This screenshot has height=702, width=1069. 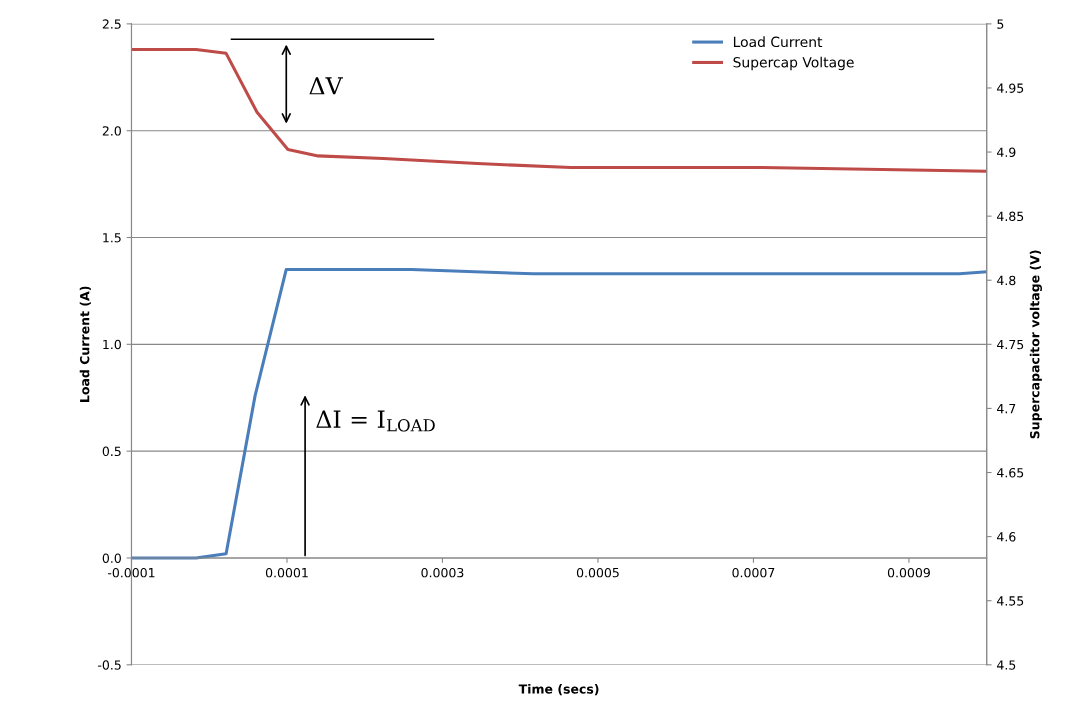 What do you see at coordinates (442, 572) in the screenshot?
I see `x-tick-label: 0.0003` at bounding box center [442, 572].